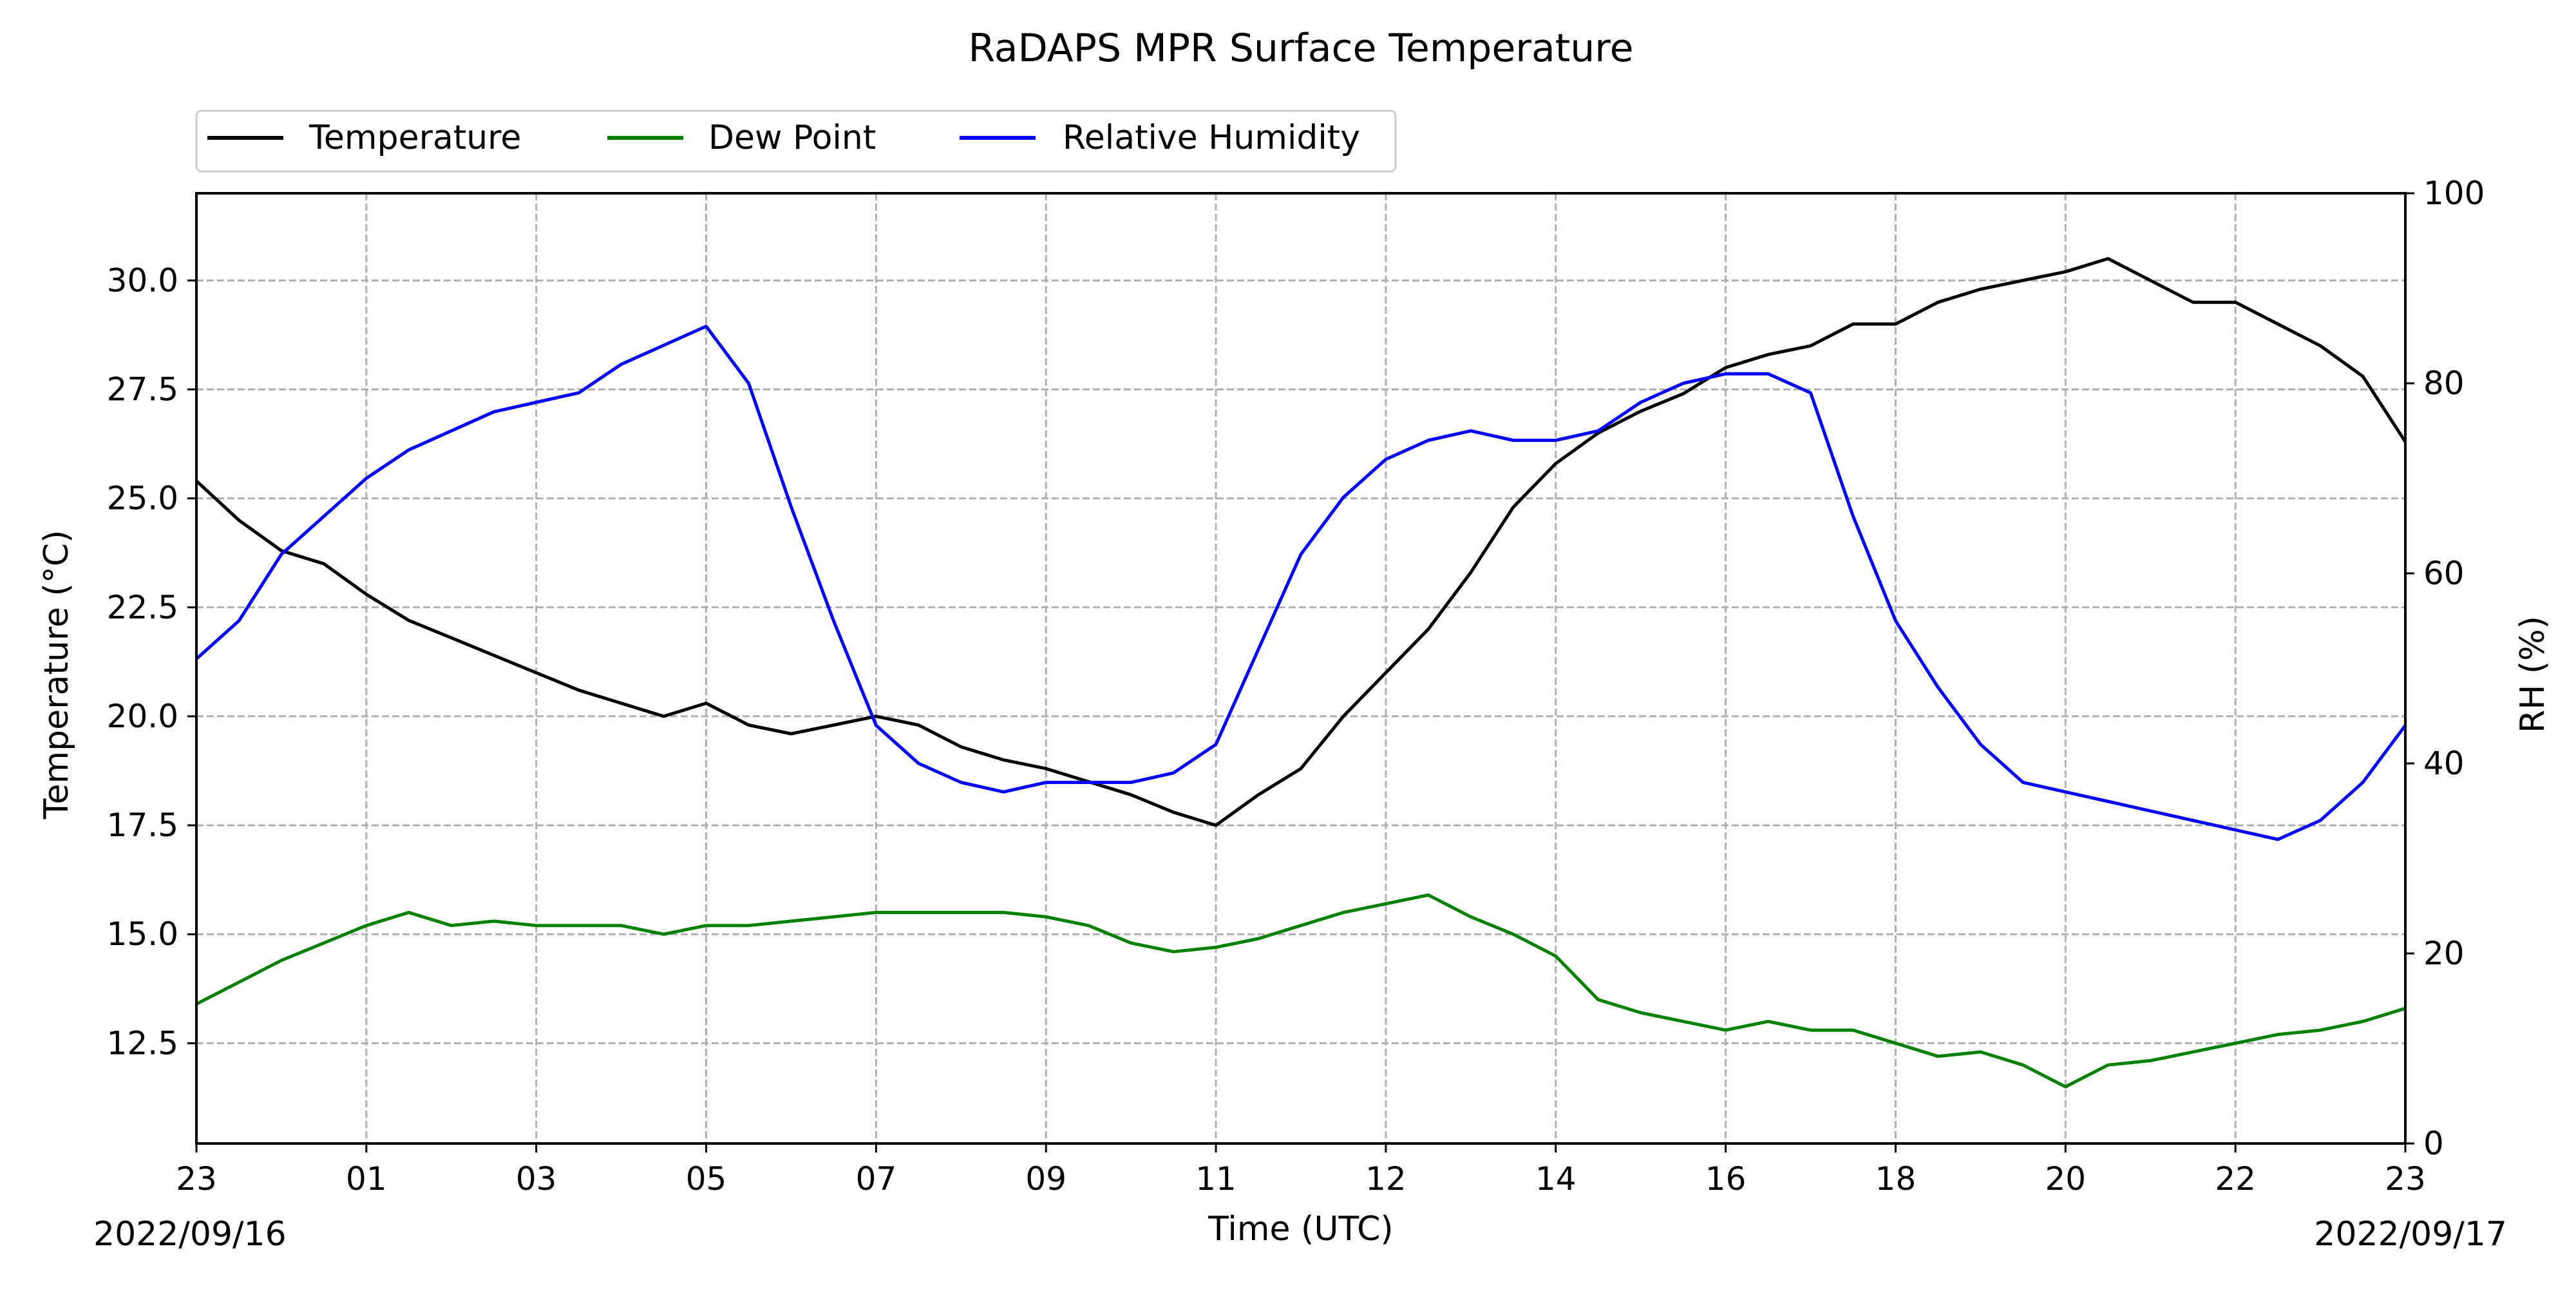 Image resolution: width=2576 pixels, height=1291 pixels. What do you see at coordinates (2454, 193) in the screenshot?
I see `y-right-tick-label: 100` at bounding box center [2454, 193].